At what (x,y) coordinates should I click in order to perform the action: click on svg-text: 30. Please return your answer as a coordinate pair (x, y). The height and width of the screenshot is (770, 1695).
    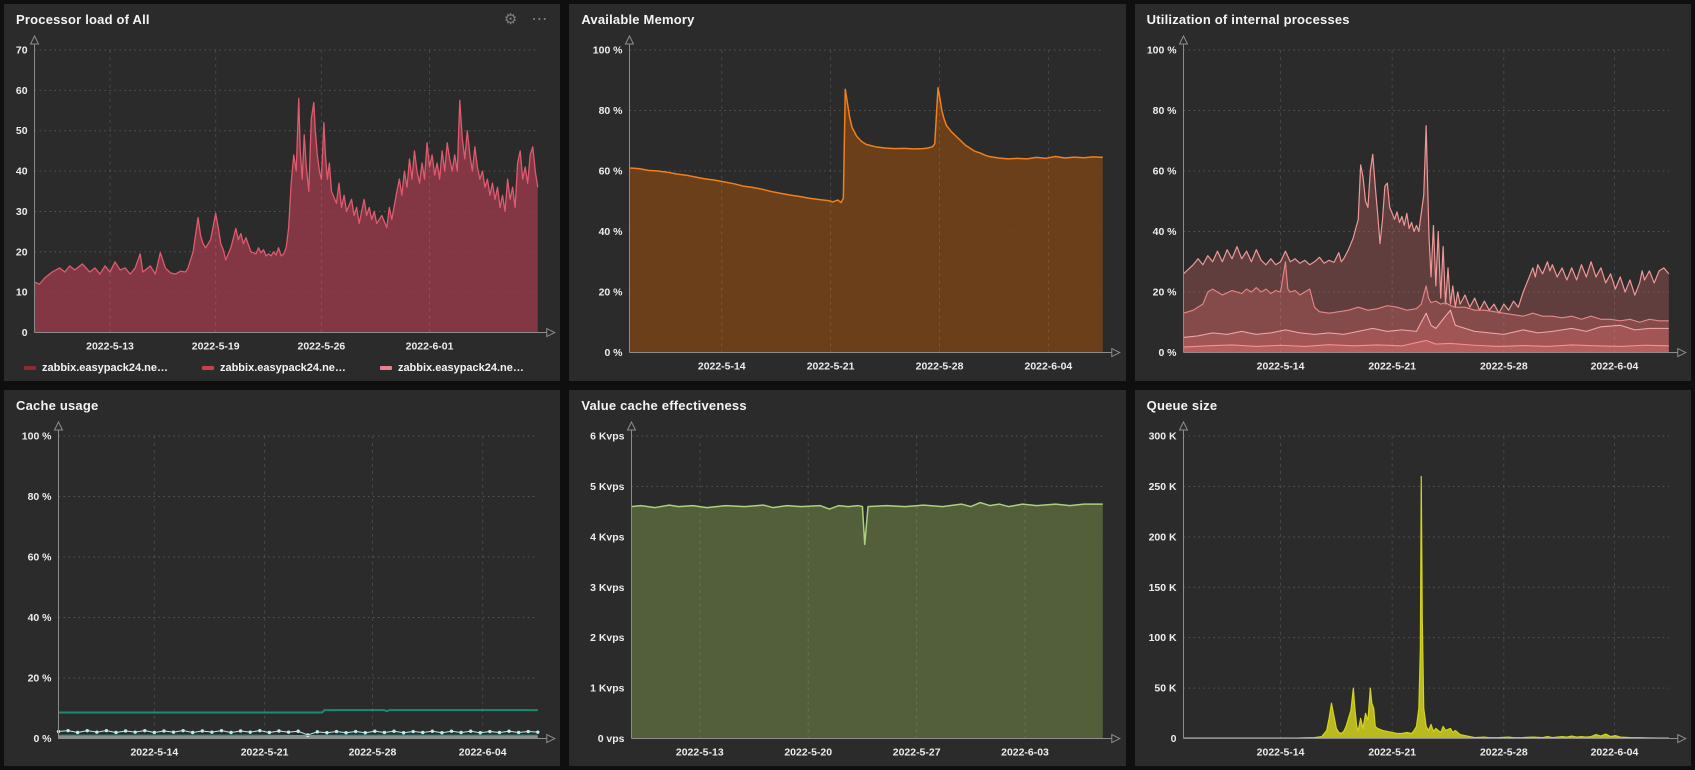
    Looking at the image, I should click on (22, 212).